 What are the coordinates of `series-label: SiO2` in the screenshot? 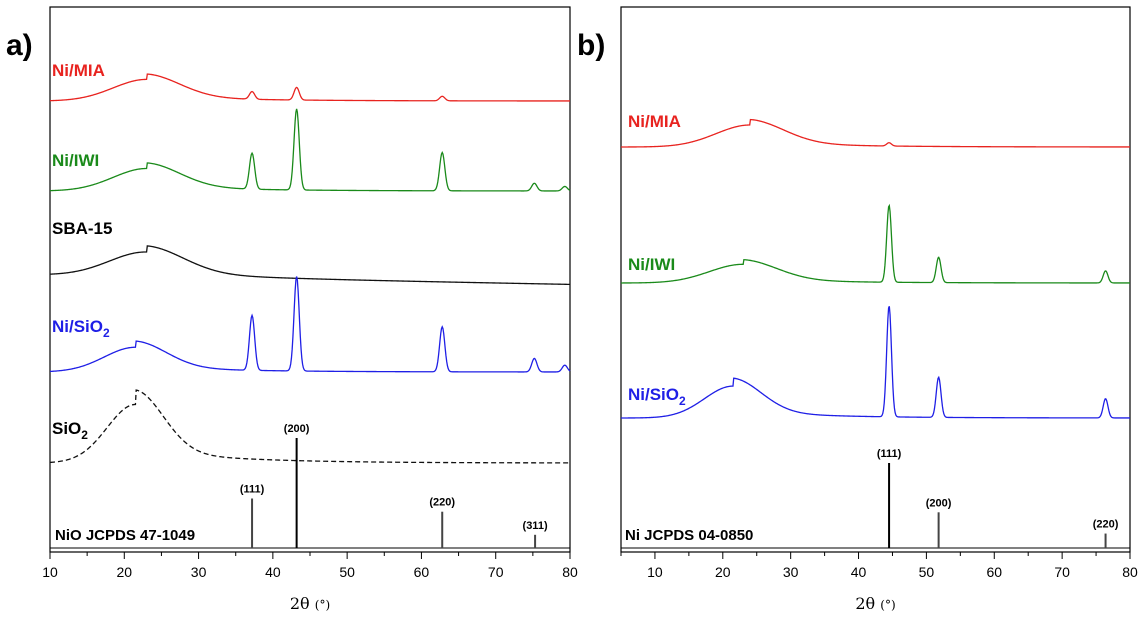 It's located at (70, 430).